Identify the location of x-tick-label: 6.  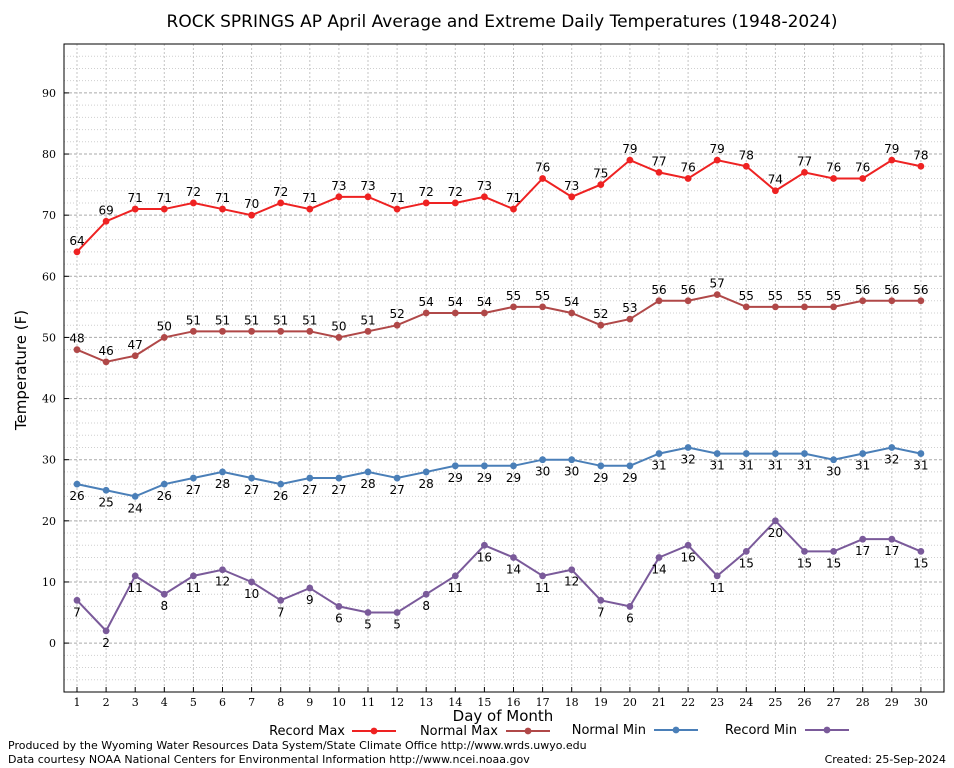
(222, 702).